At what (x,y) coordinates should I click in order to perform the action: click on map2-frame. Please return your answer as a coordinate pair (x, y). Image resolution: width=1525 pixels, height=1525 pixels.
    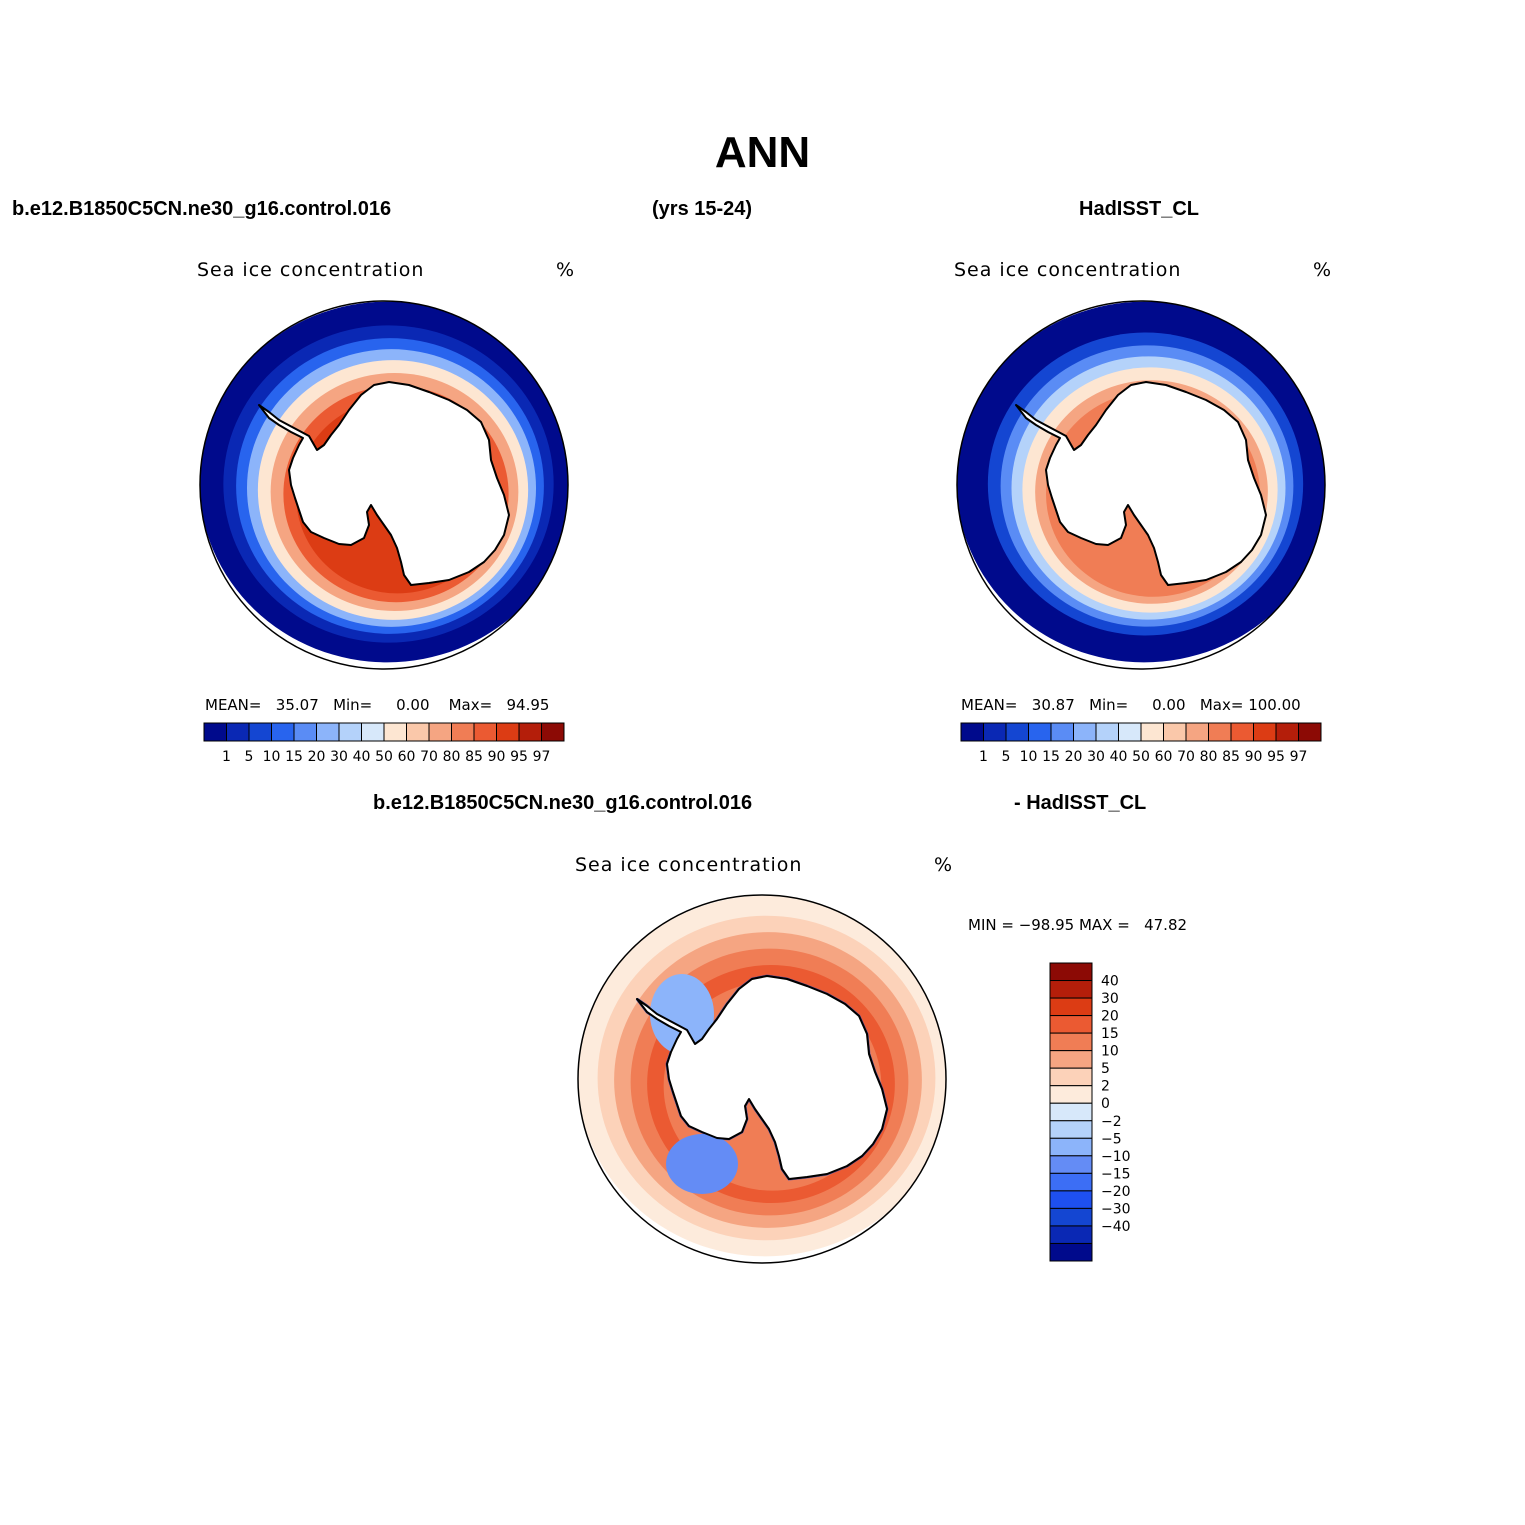
    Looking at the image, I should click on (1141, 485).